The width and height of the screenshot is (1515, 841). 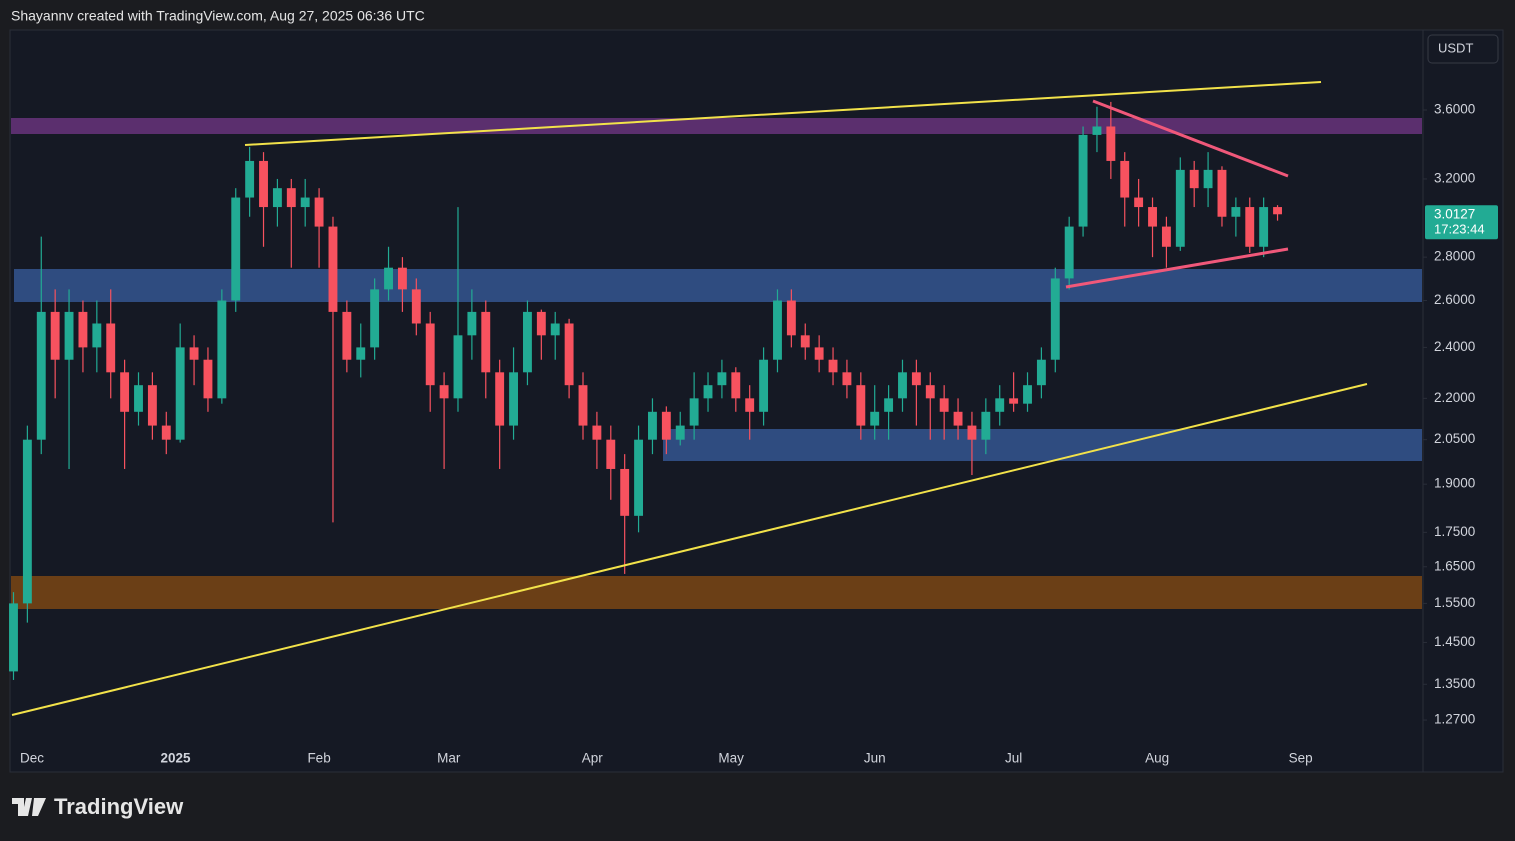 What do you see at coordinates (32, 758) in the screenshot?
I see `x-tick-label: Dec` at bounding box center [32, 758].